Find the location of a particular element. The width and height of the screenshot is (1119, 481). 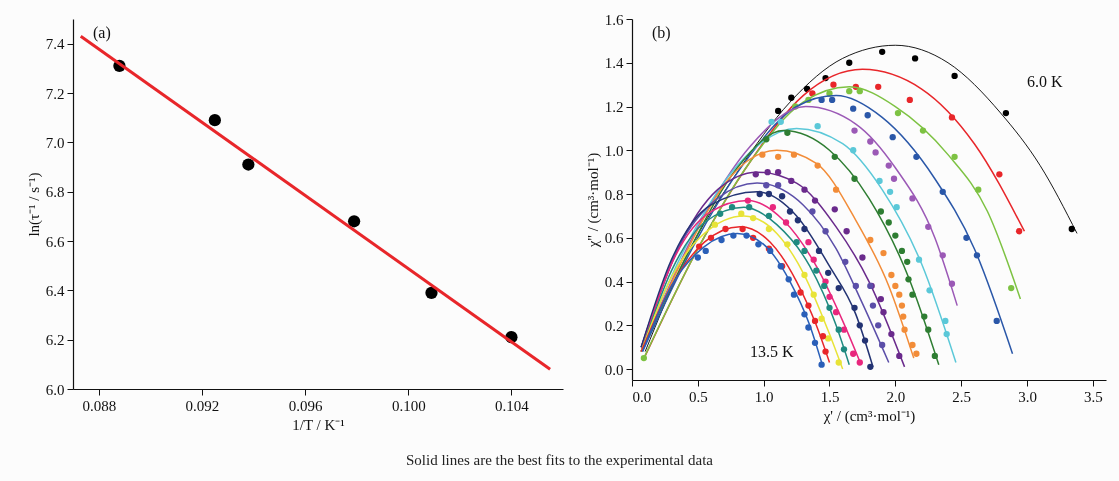

y-tick-label: 0.4 is located at coordinates (614, 282).